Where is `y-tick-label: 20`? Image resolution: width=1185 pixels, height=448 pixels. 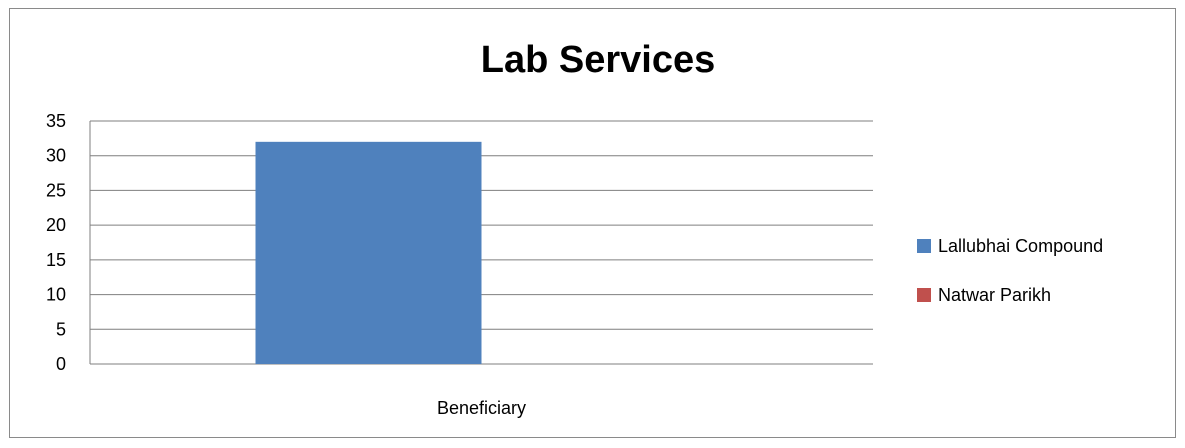 y-tick-label: 20 is located at coordinates (56, 225).